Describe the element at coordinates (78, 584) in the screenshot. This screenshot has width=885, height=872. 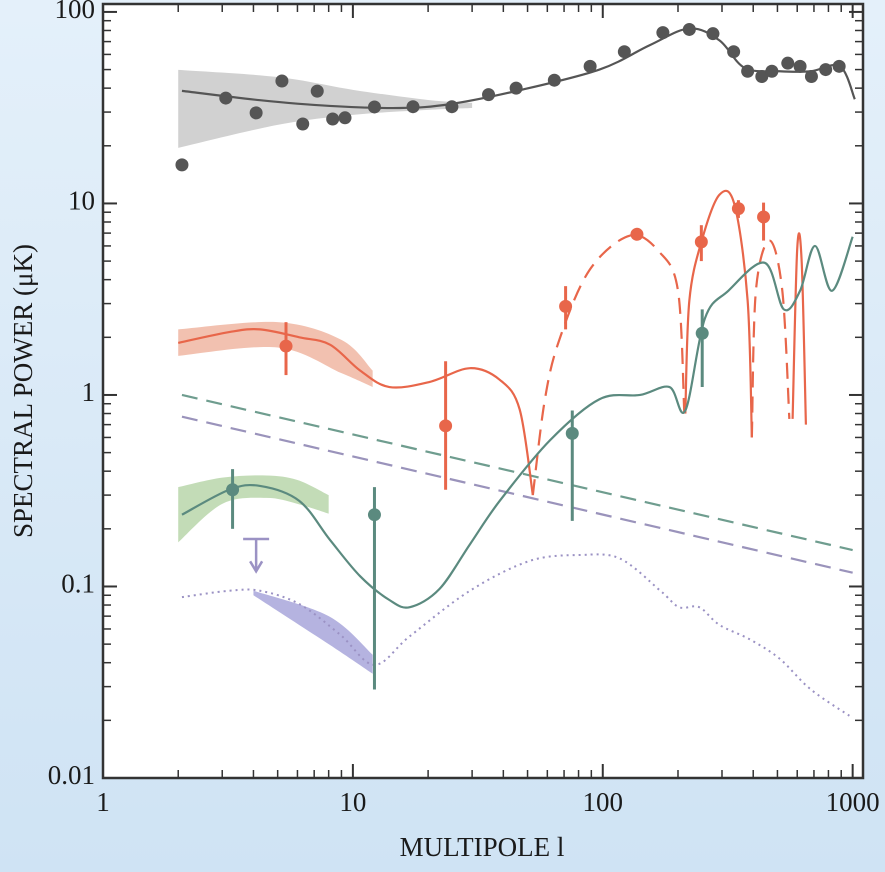
I see `y-tick-label: 0.1` at that location.